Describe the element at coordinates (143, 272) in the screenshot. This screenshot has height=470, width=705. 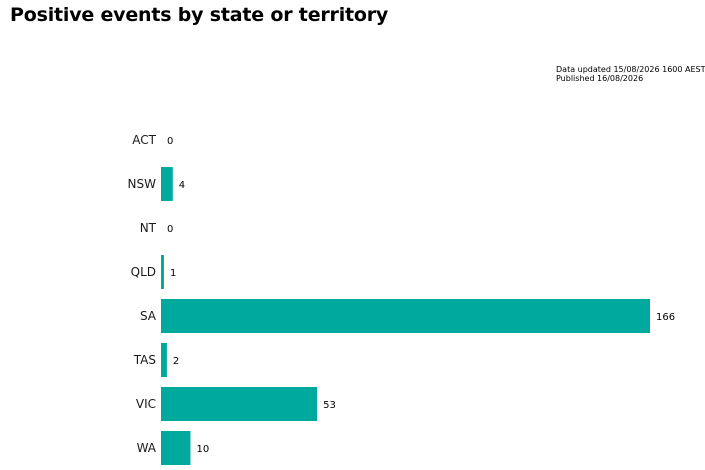
I see `category-label: QLD` at that location.